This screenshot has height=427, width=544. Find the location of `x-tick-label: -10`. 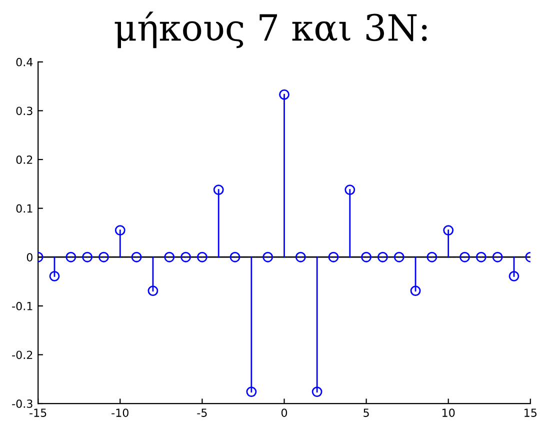

x-tick-label: -10 is located at coordinates (120, 412).